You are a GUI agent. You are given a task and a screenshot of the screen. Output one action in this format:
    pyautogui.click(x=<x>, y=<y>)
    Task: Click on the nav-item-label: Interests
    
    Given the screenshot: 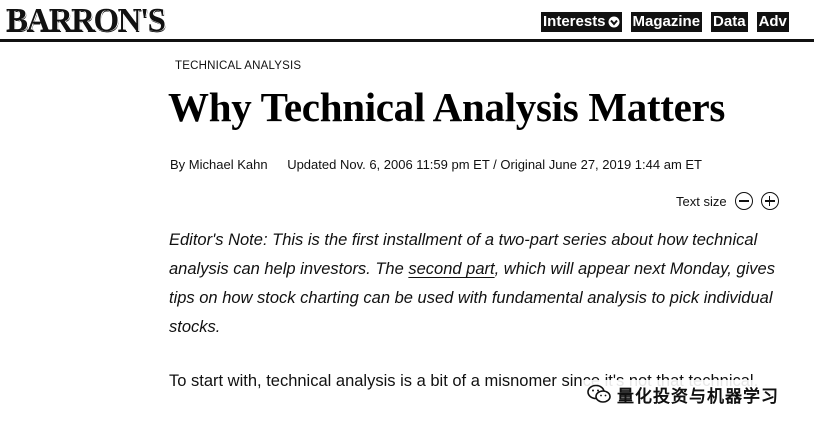 What is the action you would take?
    pyautogui.click(x=574, y=21)
    